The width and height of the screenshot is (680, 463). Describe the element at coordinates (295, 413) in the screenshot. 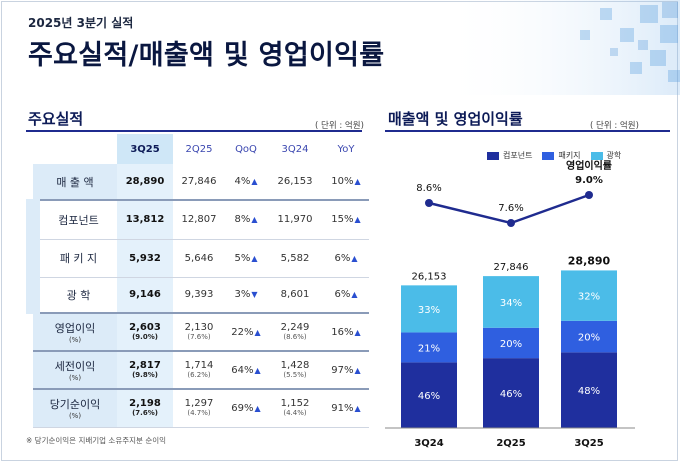

I see `cell-margin: (4.4%)` at that location.